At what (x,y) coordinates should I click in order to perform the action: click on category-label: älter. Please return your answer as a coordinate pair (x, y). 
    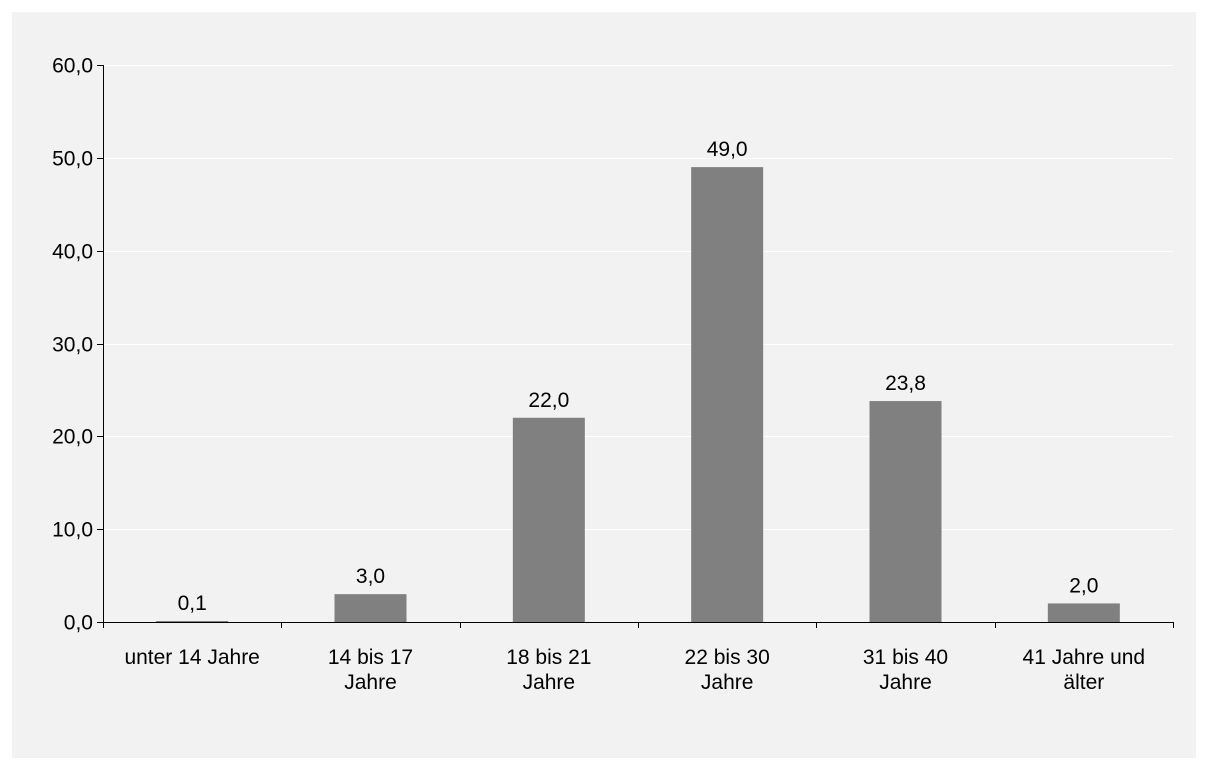
    Looking at the image, I should click on (1083, 682).